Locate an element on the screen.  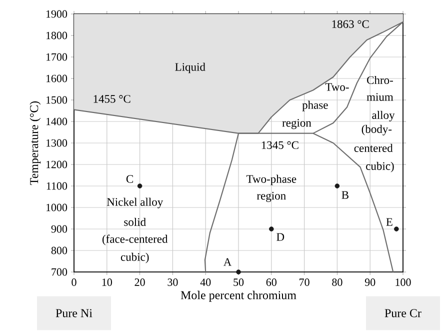
annotation: 1345 °C is located at coordinates (280, 145).